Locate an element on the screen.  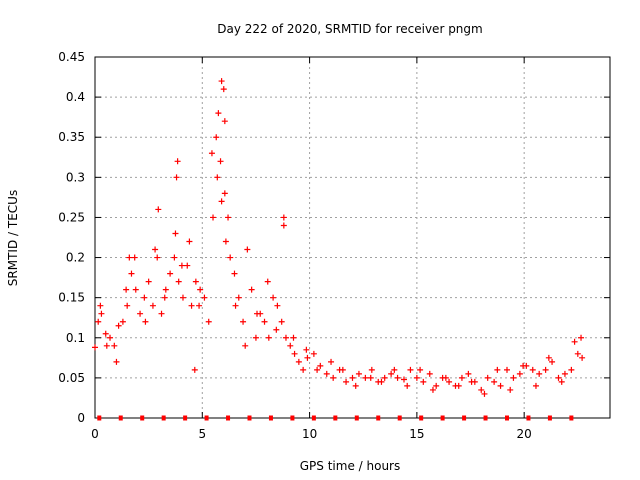
x-tick-label: 10 is located at coordinates (309, 434).